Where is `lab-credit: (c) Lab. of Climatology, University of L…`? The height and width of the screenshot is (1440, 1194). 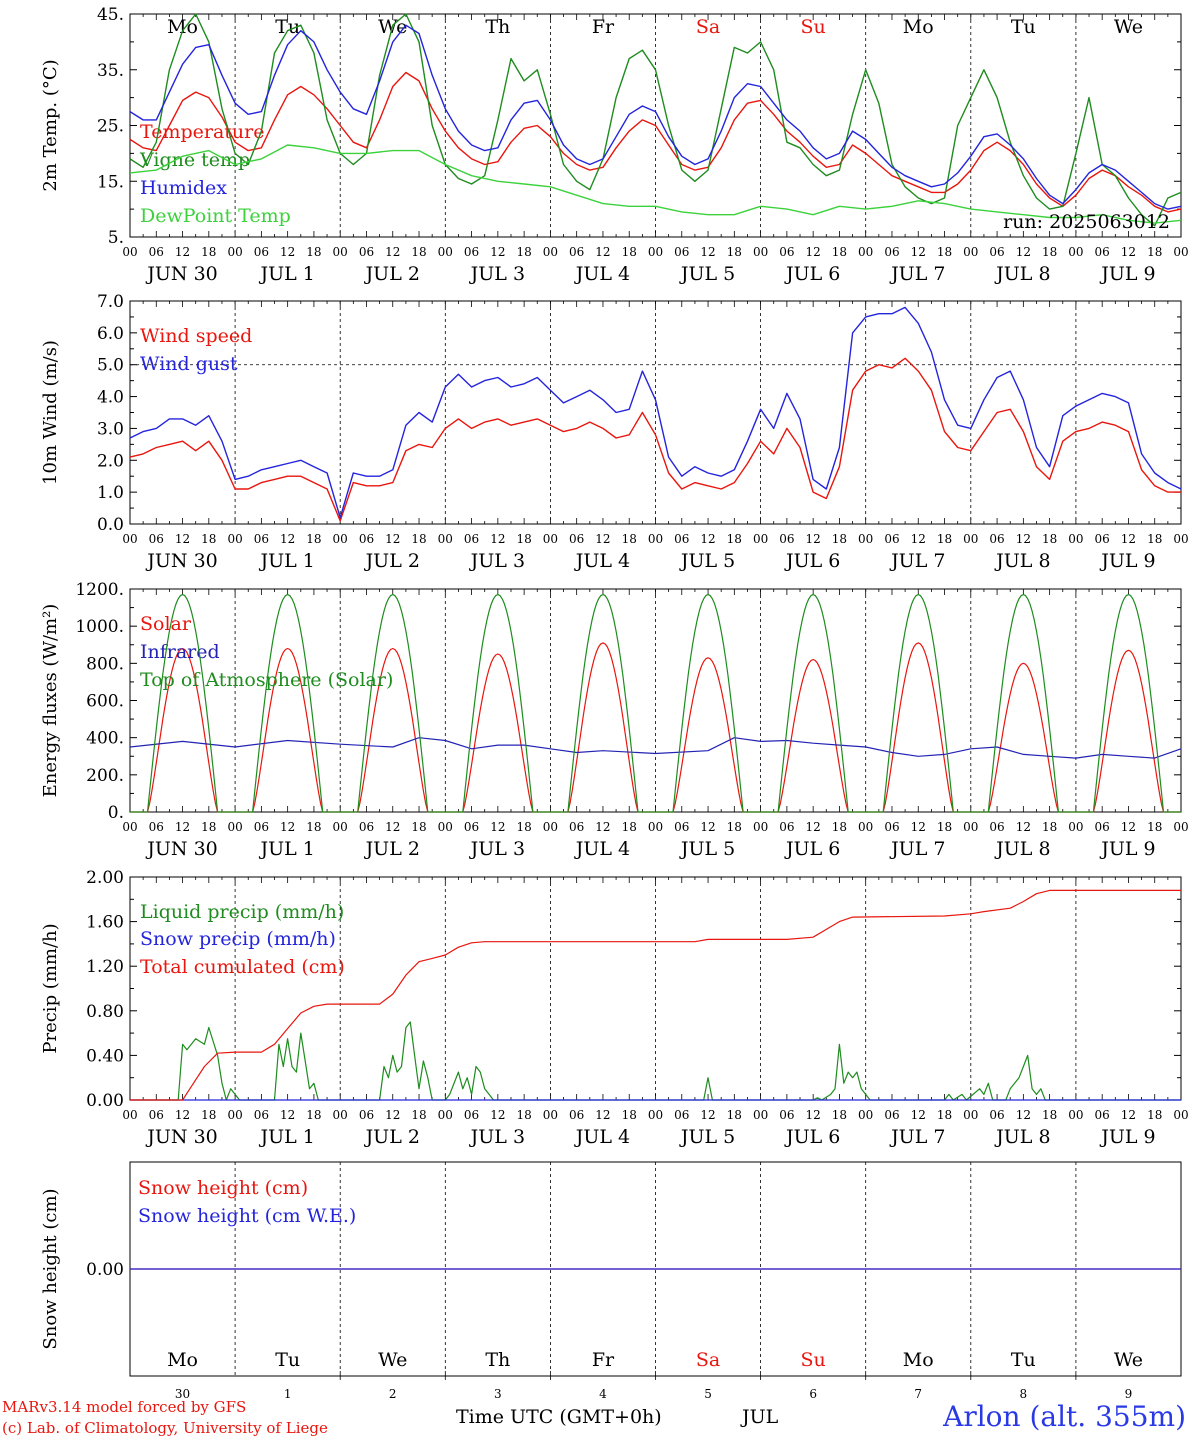
lab-credit: (c) Lab. of Climatology, University of L… is located at coordinates (165, 1428).